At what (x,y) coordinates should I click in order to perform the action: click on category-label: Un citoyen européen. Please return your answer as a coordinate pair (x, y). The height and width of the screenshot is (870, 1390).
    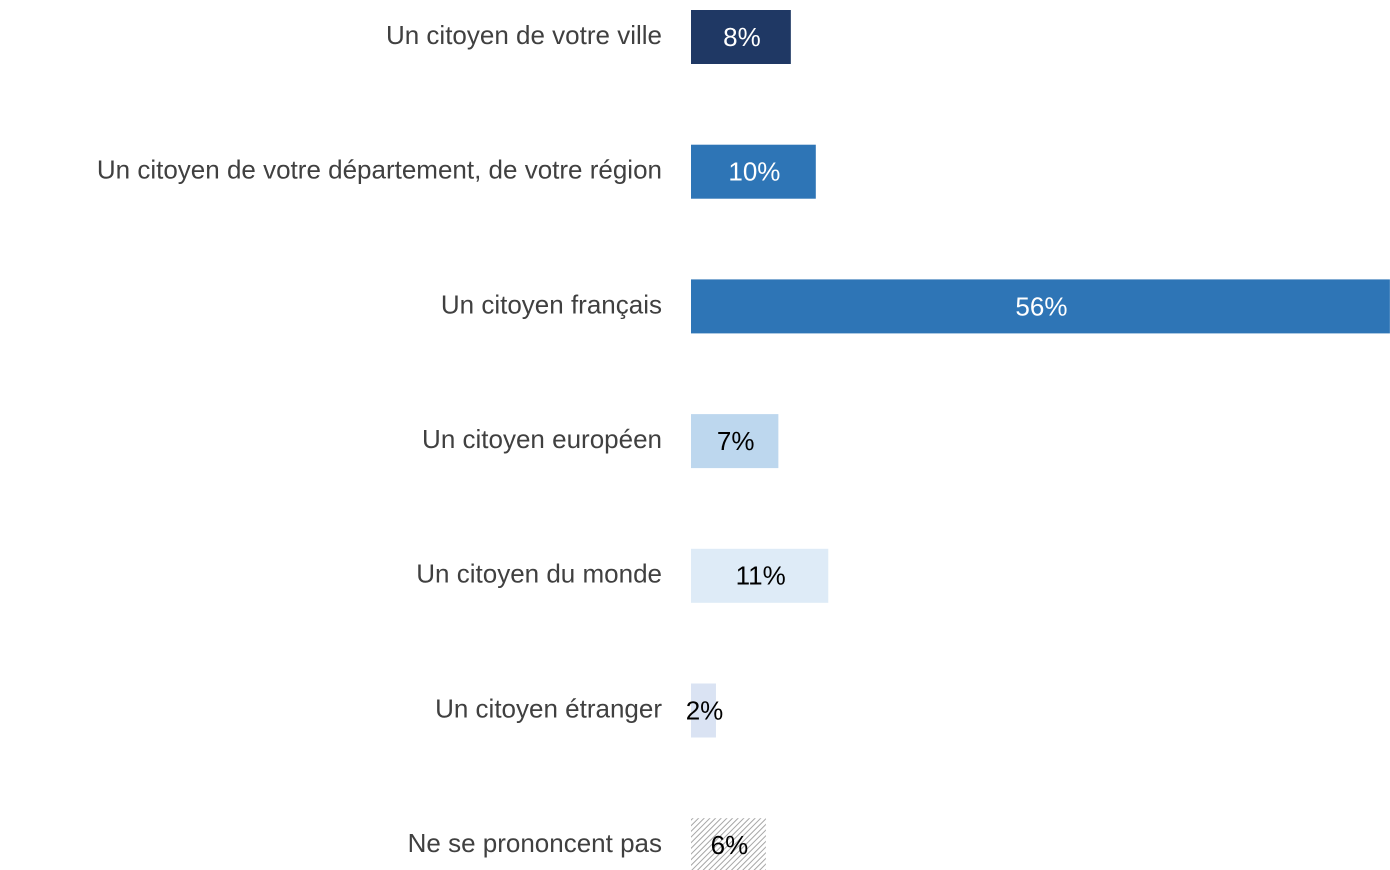
    Looking at the image, I should click on (542, 439).